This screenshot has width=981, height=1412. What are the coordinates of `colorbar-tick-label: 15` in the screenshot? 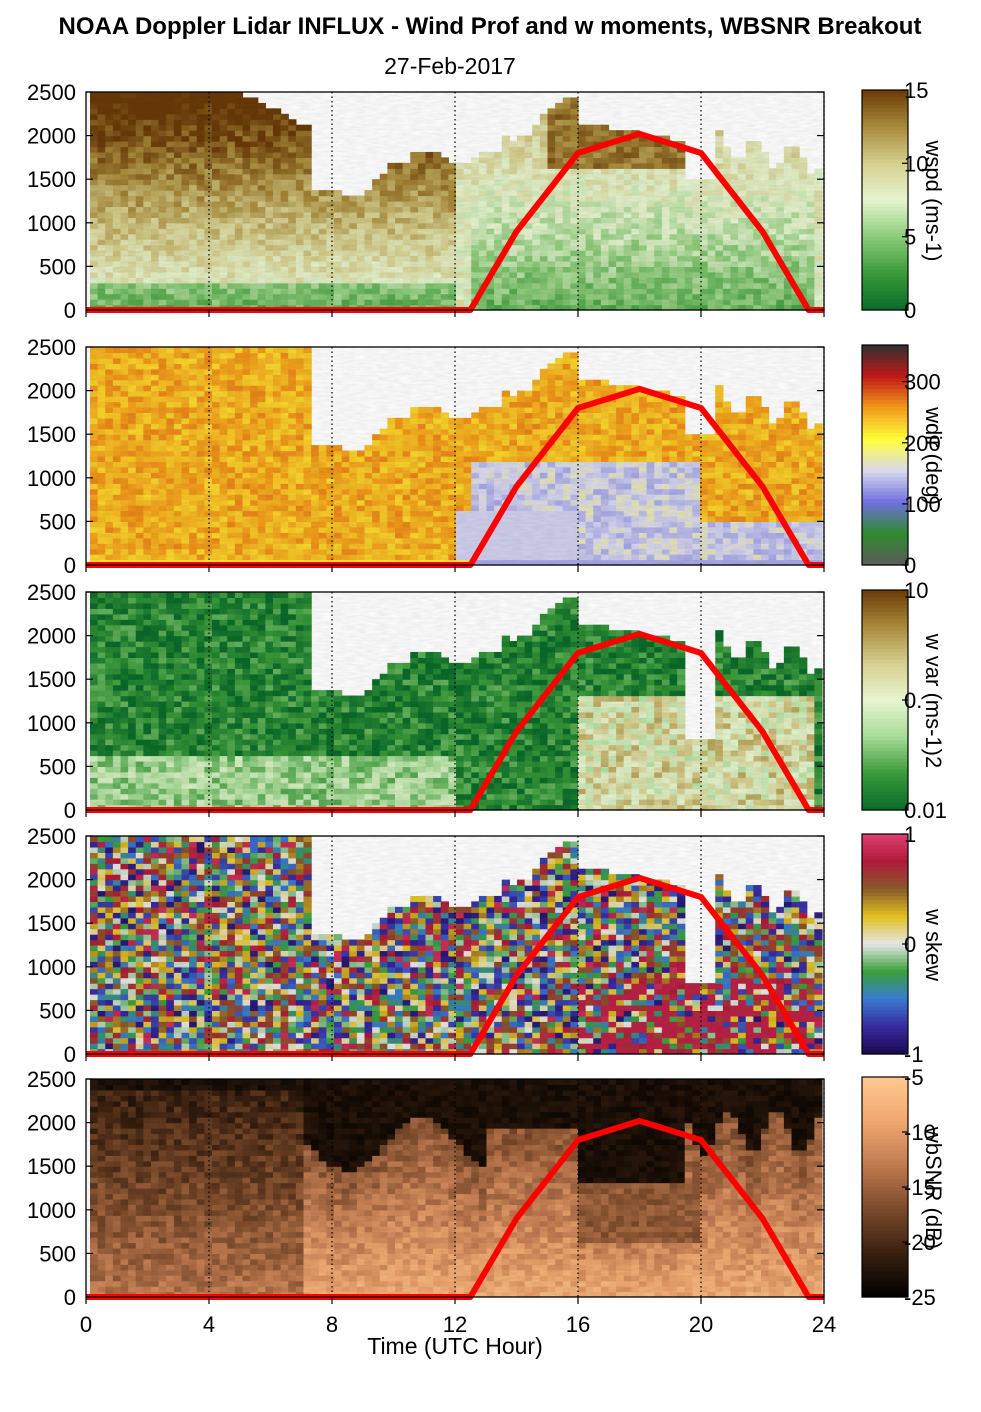 It's located at (916, 90).